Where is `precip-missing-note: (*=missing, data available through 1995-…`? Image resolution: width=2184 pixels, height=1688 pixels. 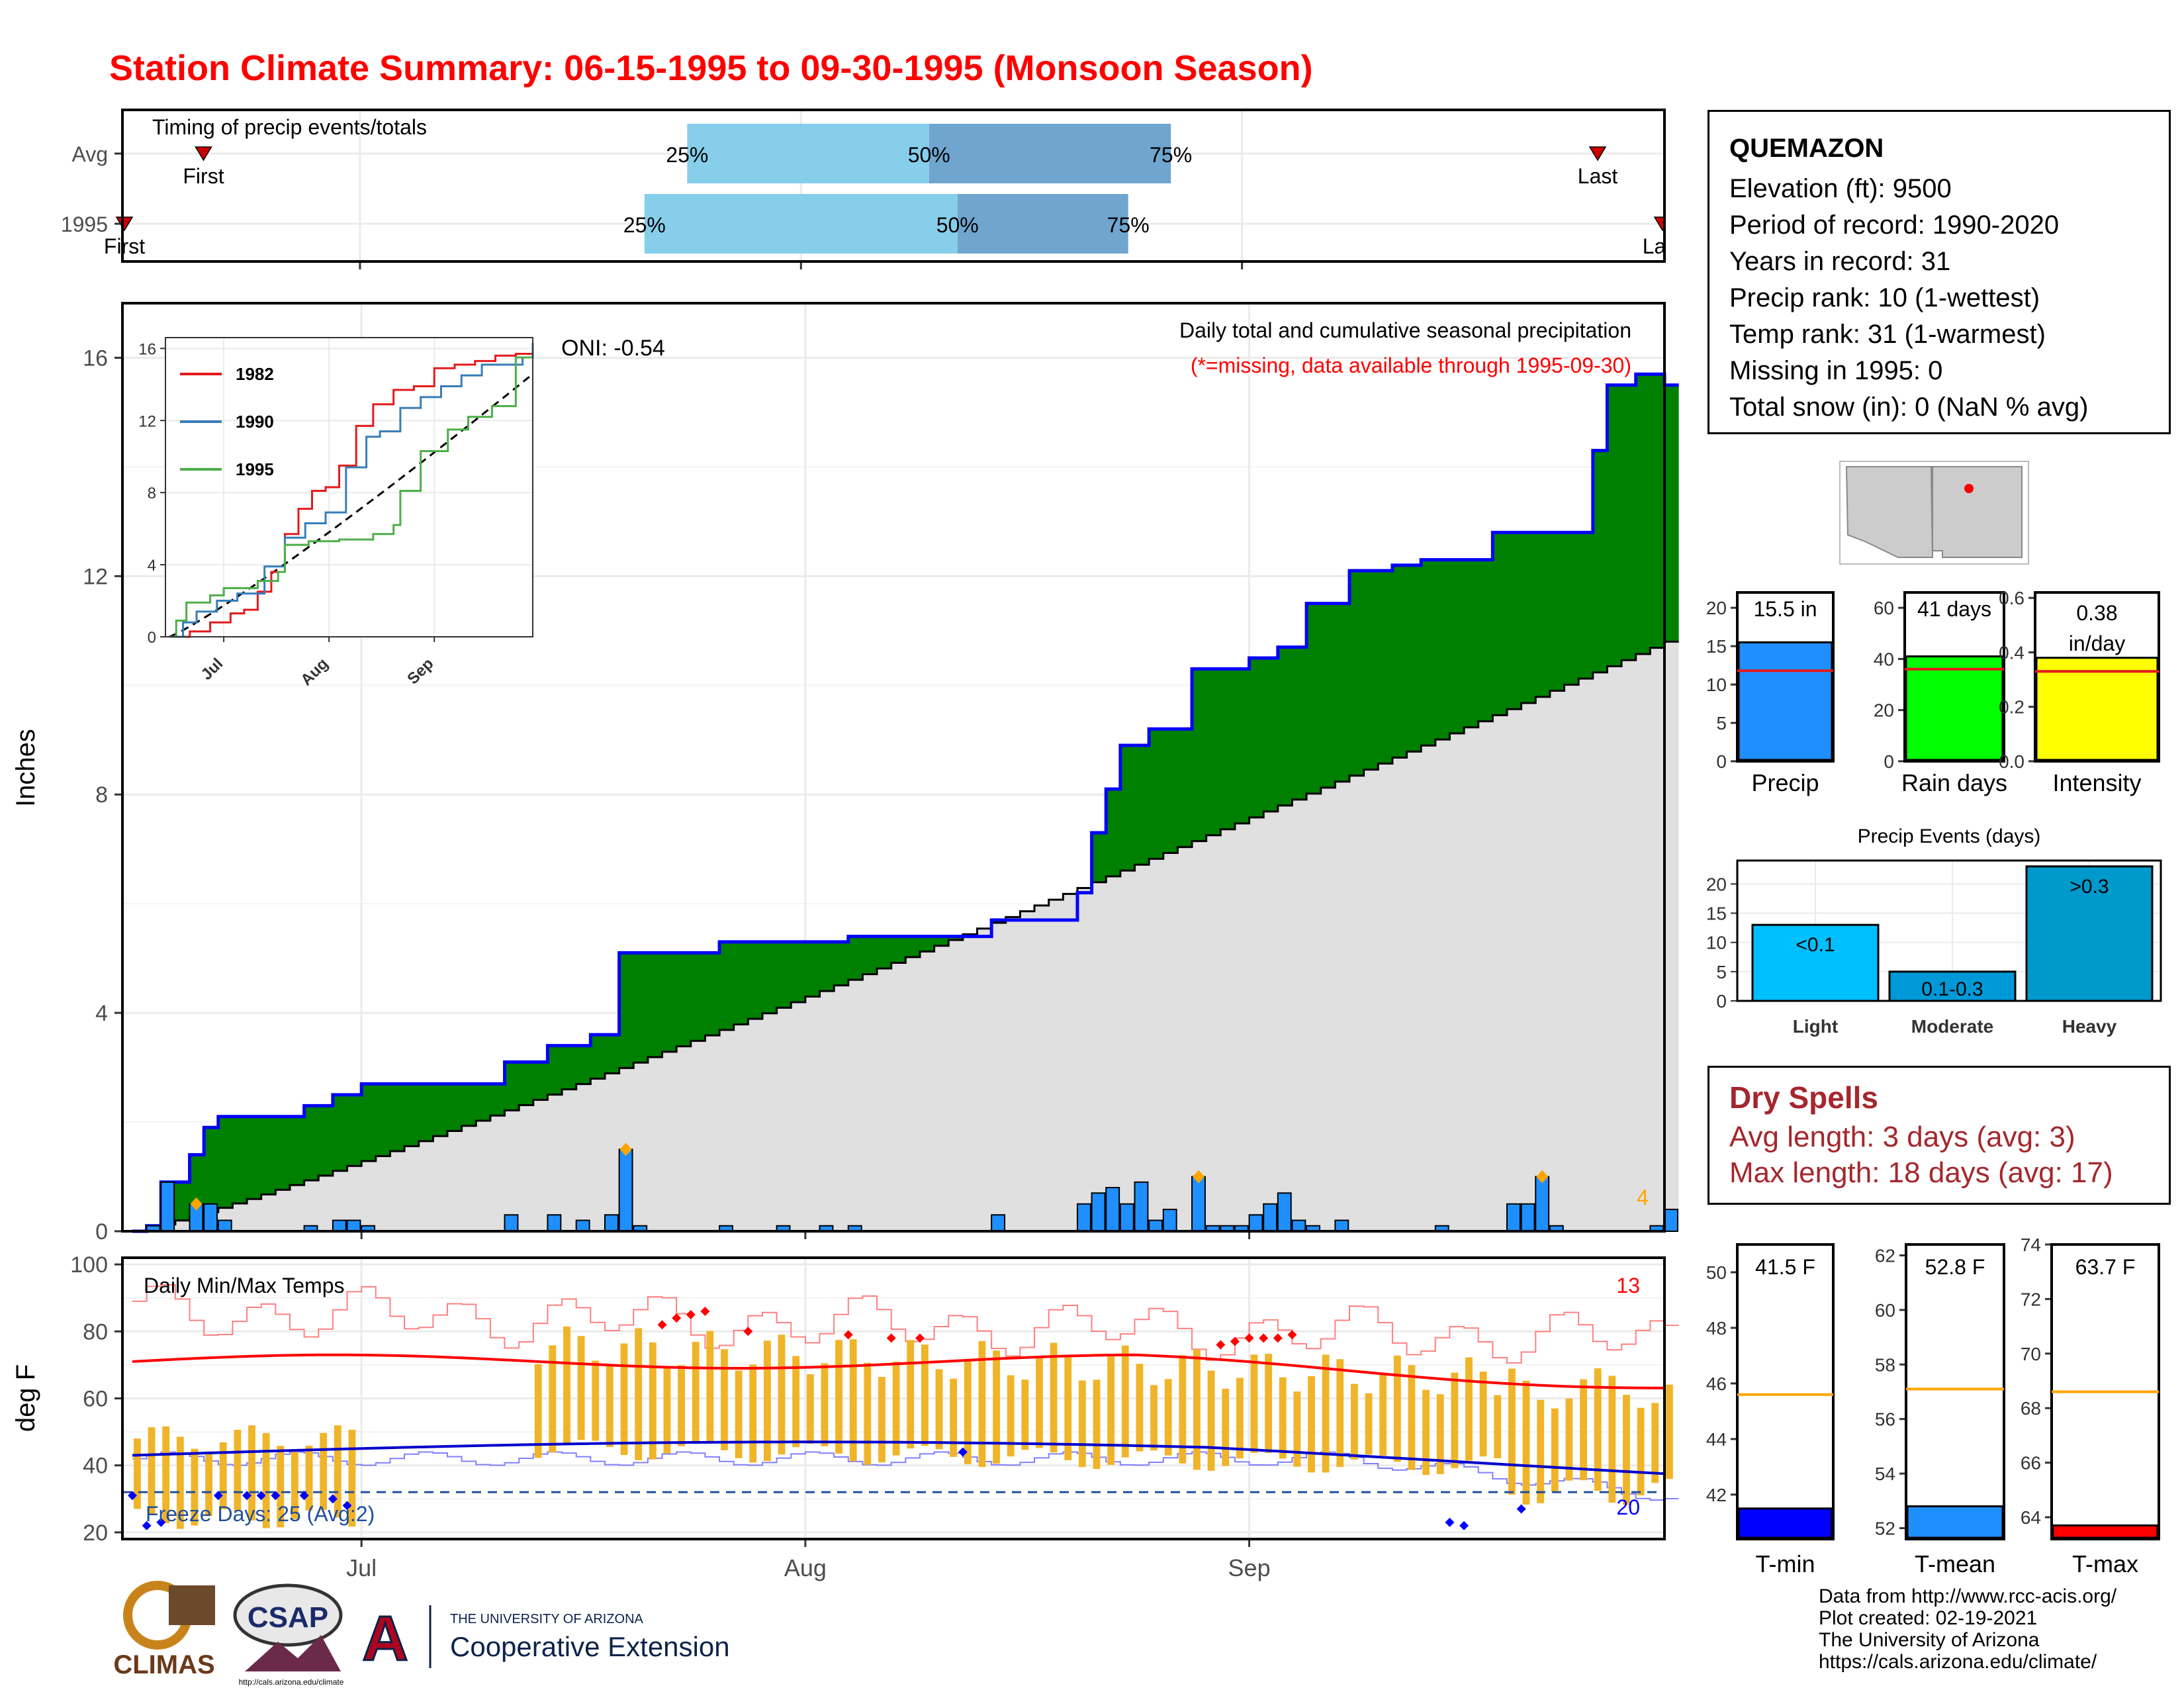 precip-missing-note: (*=missing, data available through 1995-… is located at coordinates (1411, 365).